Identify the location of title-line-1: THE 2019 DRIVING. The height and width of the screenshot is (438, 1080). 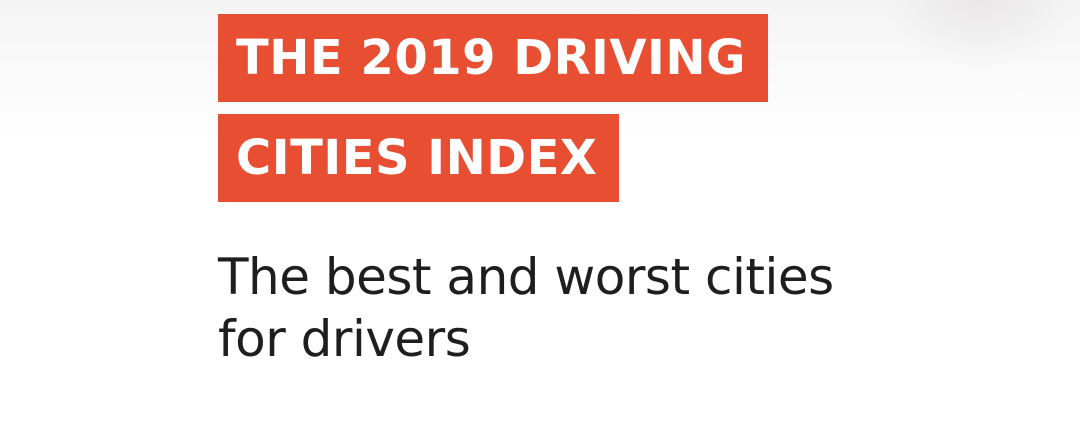
(493, 58).